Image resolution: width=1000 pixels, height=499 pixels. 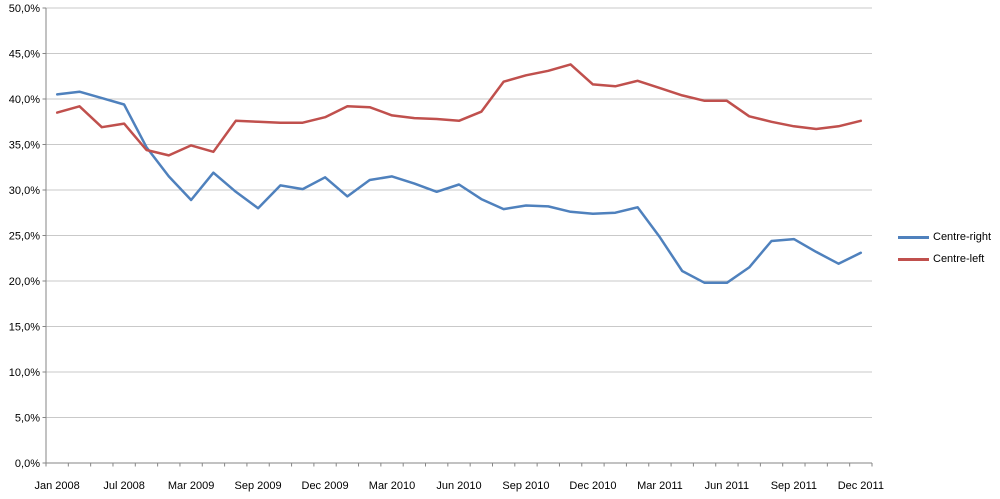 I want to click on x-axis-tick-label: Dec 2009, so click(x=325, y=486).